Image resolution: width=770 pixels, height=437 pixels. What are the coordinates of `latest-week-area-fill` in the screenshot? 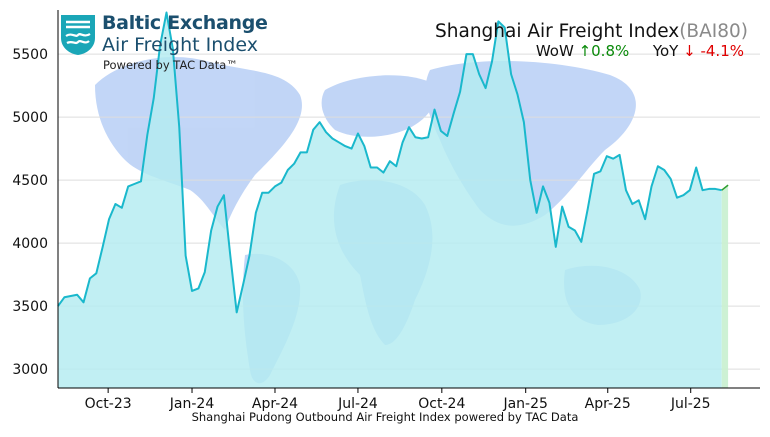 It's located at (725, 286).